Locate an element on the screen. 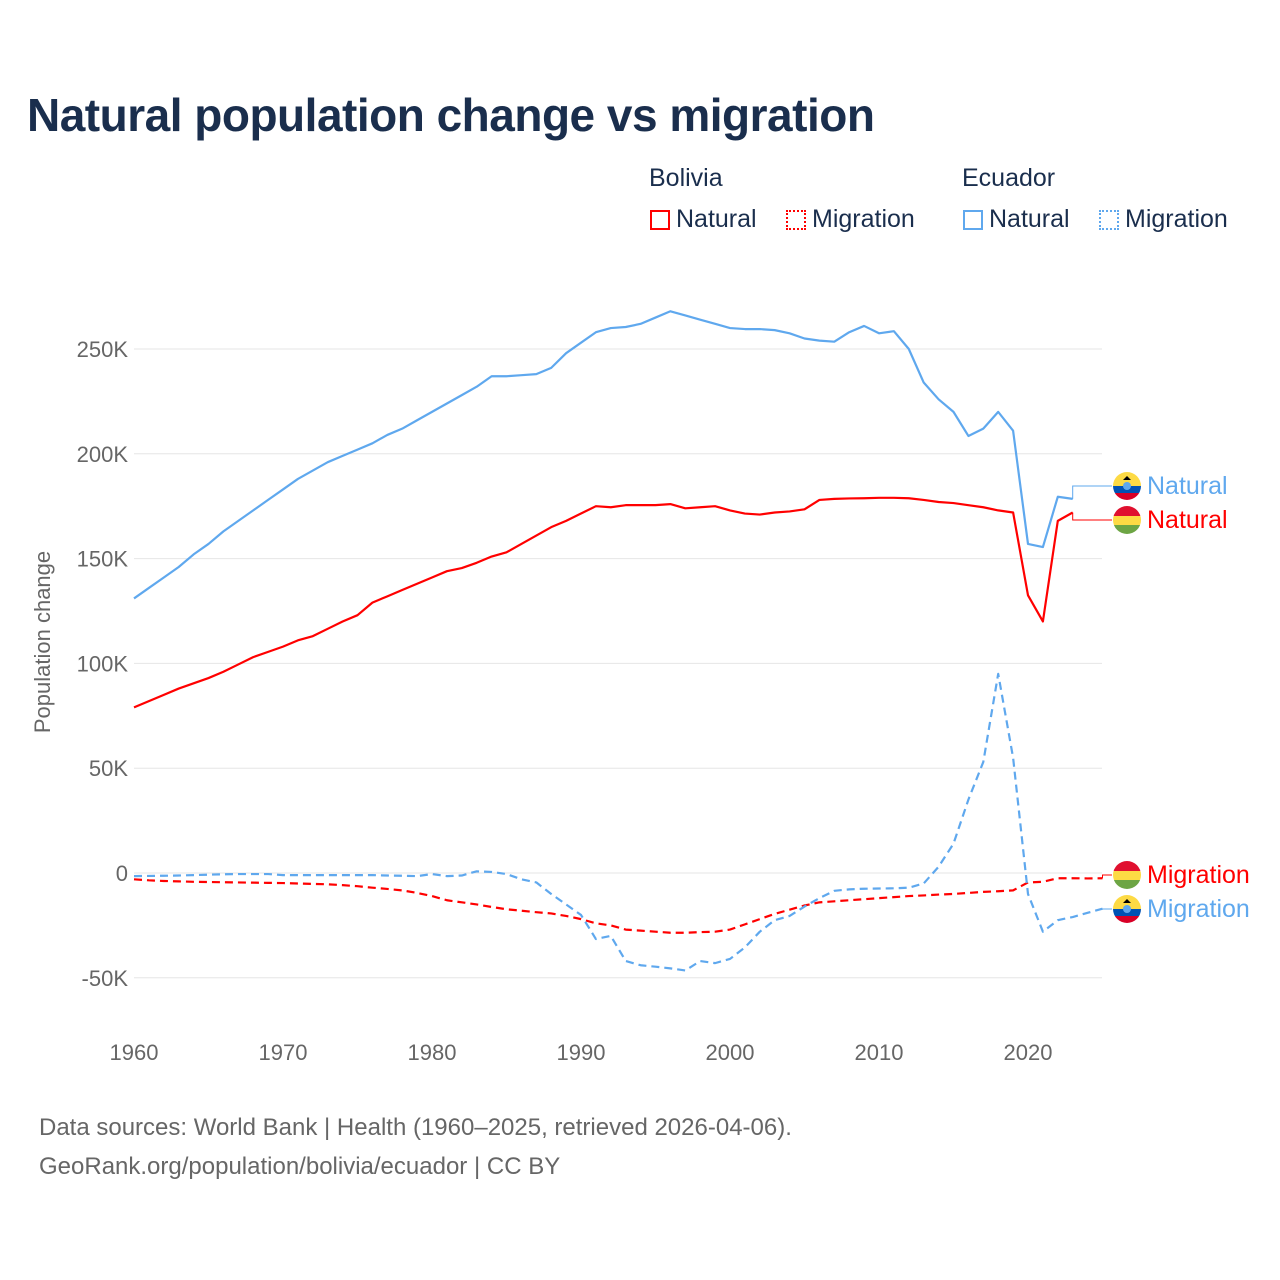 This screenshot has width=1280, height=1280. legend-group-bolivia: Bolivia is located at coordinates (686, 178).